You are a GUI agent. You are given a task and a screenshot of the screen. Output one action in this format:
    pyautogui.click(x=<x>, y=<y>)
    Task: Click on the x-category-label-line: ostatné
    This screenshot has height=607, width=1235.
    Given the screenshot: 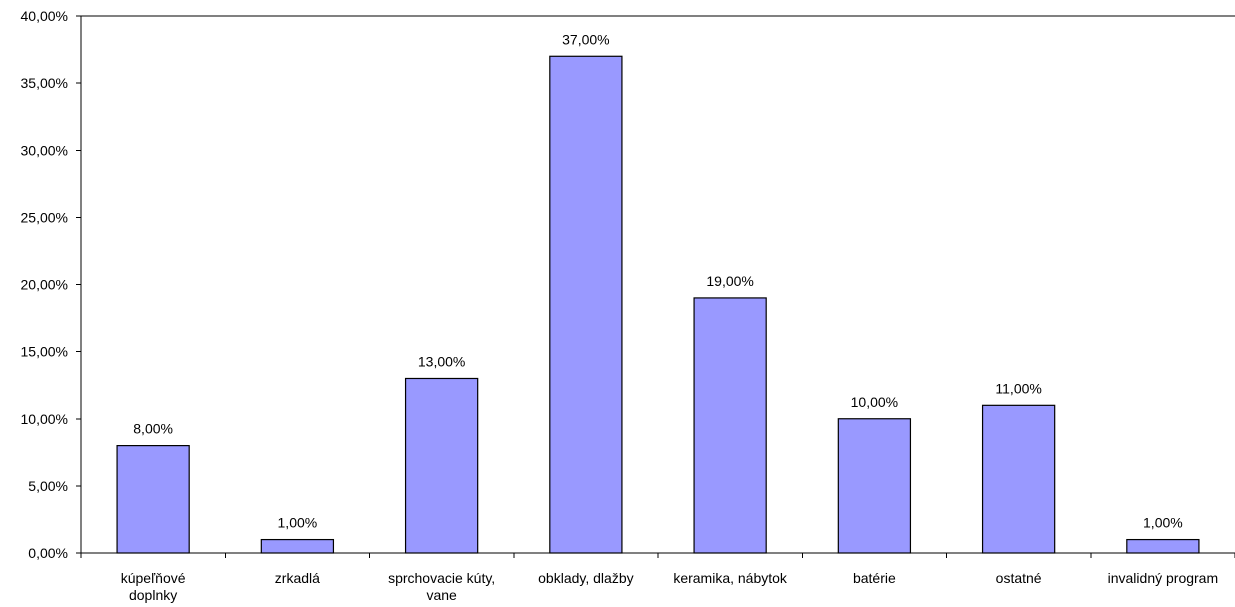 What is the action you would take?
    pyautogui.click(x=1019, y=578)
    